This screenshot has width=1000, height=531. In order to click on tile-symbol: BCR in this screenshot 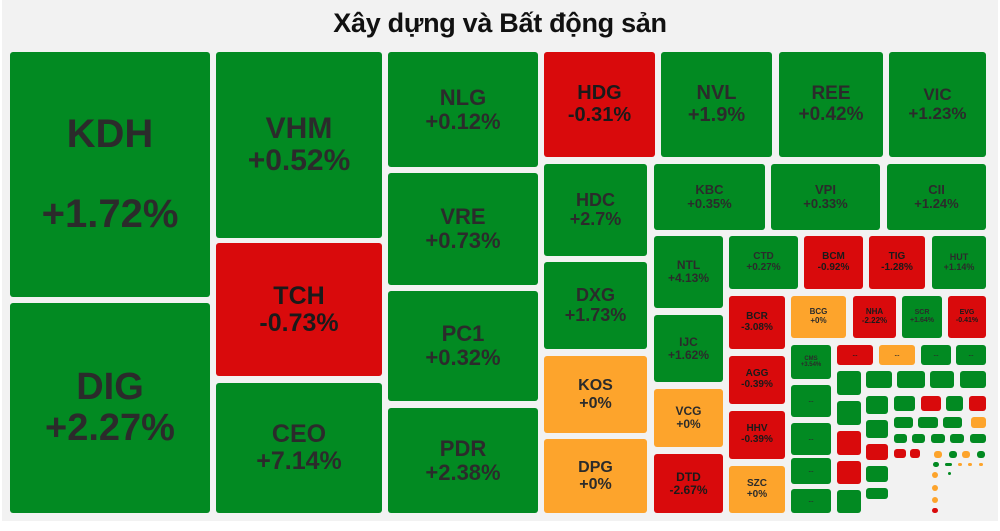, I will do `click(757, 316)`.